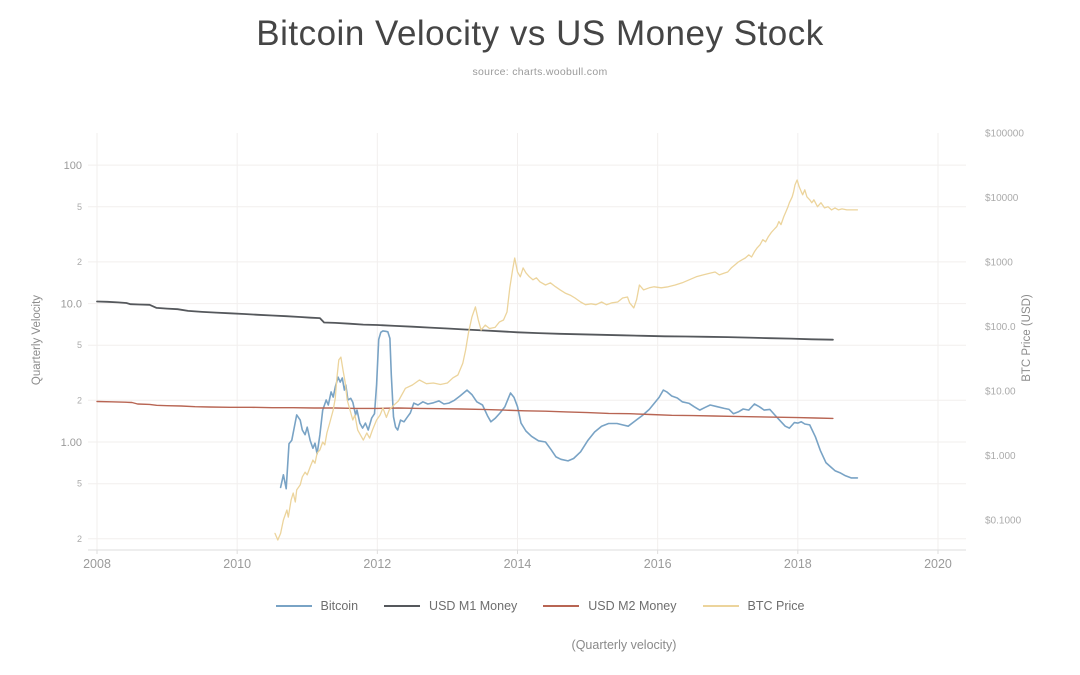  Describe the element at coordinates (1004, 134) in the screenshot. I see `right-axis-tick-label: $100000` at that location.